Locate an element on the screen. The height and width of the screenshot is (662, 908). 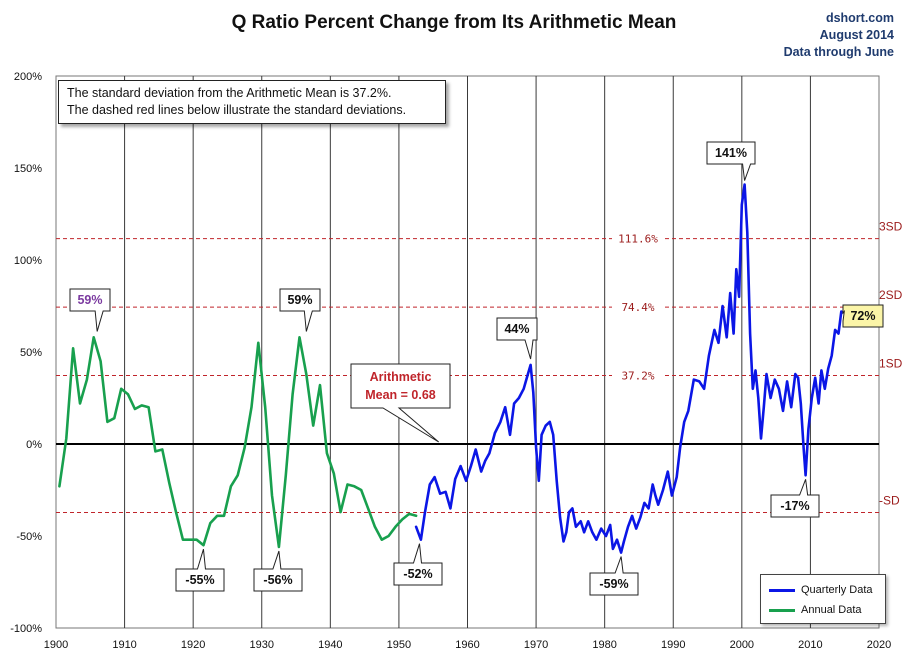
sd-side-label: -SD is located at coordinates (889, 500).